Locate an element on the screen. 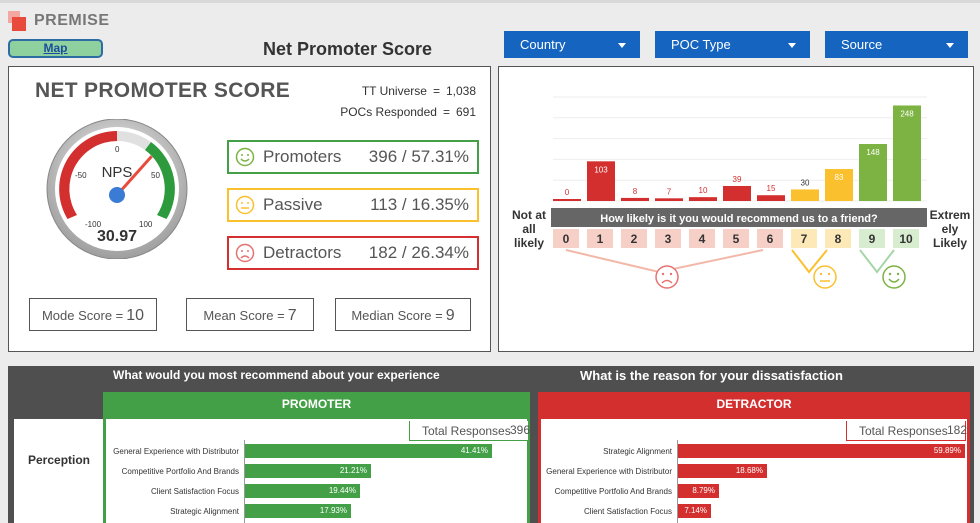  bar-value-label: 248 is located at coordinates (907, 113).